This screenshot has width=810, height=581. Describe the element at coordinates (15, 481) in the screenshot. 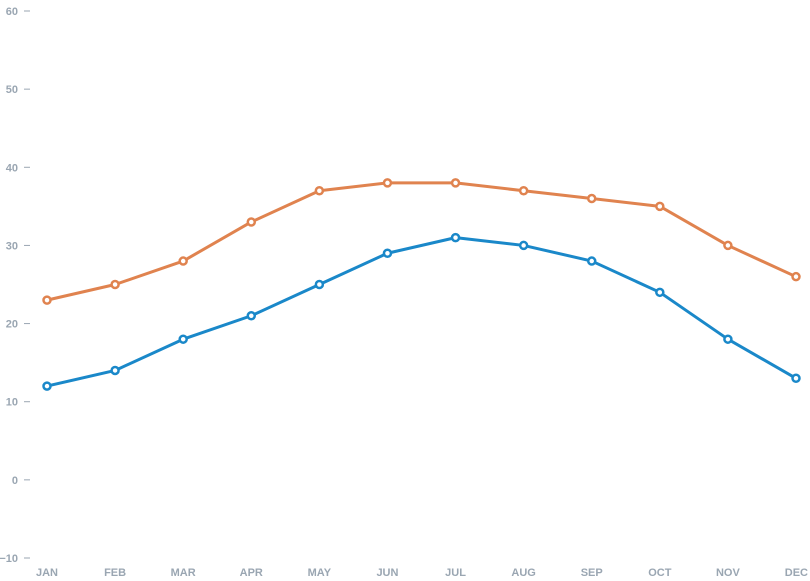

I see `y-tick-label: 0` at that location.